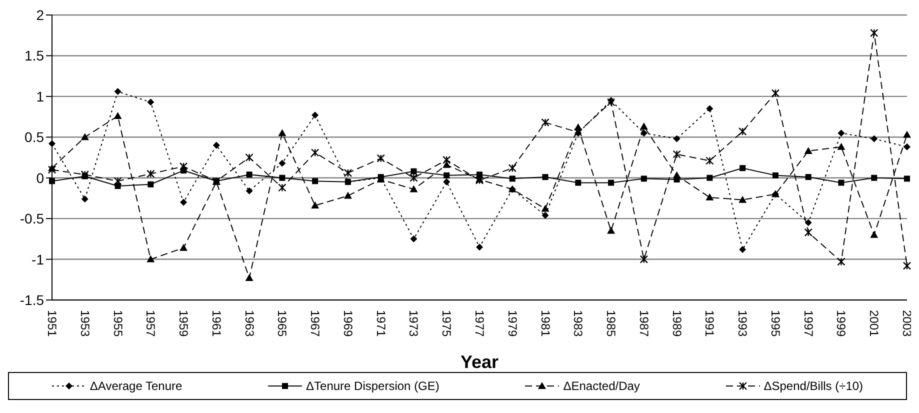 This screenshot has width=919, height=413. Describe the element at coordinates (479, 324) in the screenshot. I see `x-tick-label: 1977` at that location.